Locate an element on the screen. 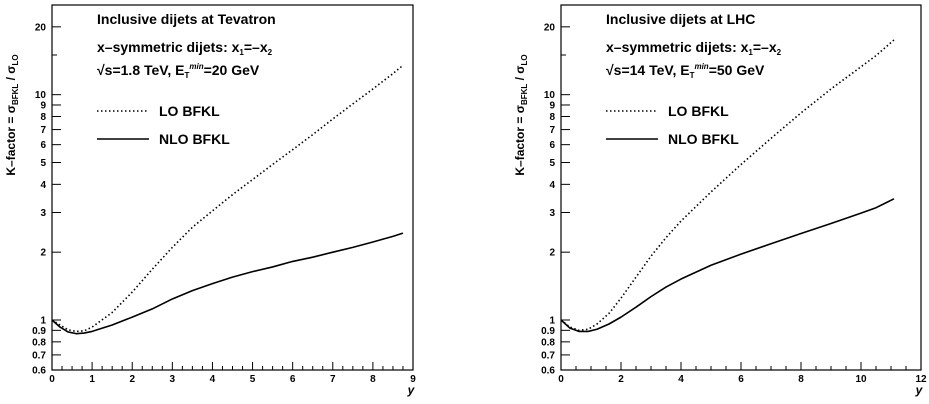 The width and height of the screenshot is (929, 404). lhc-title: Inclusive dijets at LHC is located at coordinates (680, 19).